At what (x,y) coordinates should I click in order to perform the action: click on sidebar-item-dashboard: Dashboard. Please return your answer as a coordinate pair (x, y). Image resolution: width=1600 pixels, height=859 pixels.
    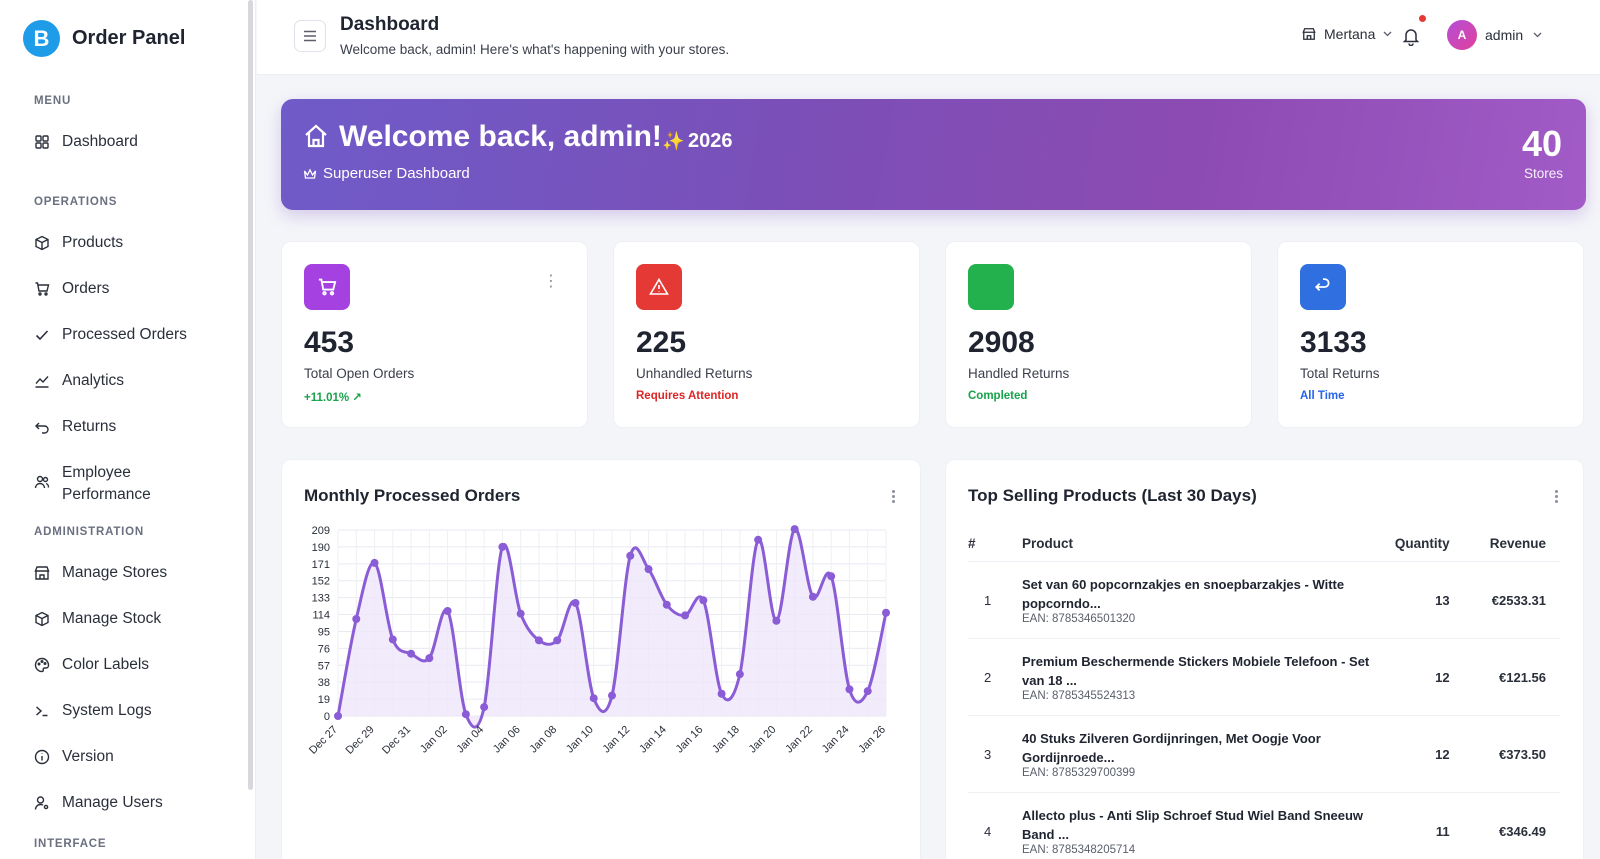
    Looking at the image, I should click on (134, 142).